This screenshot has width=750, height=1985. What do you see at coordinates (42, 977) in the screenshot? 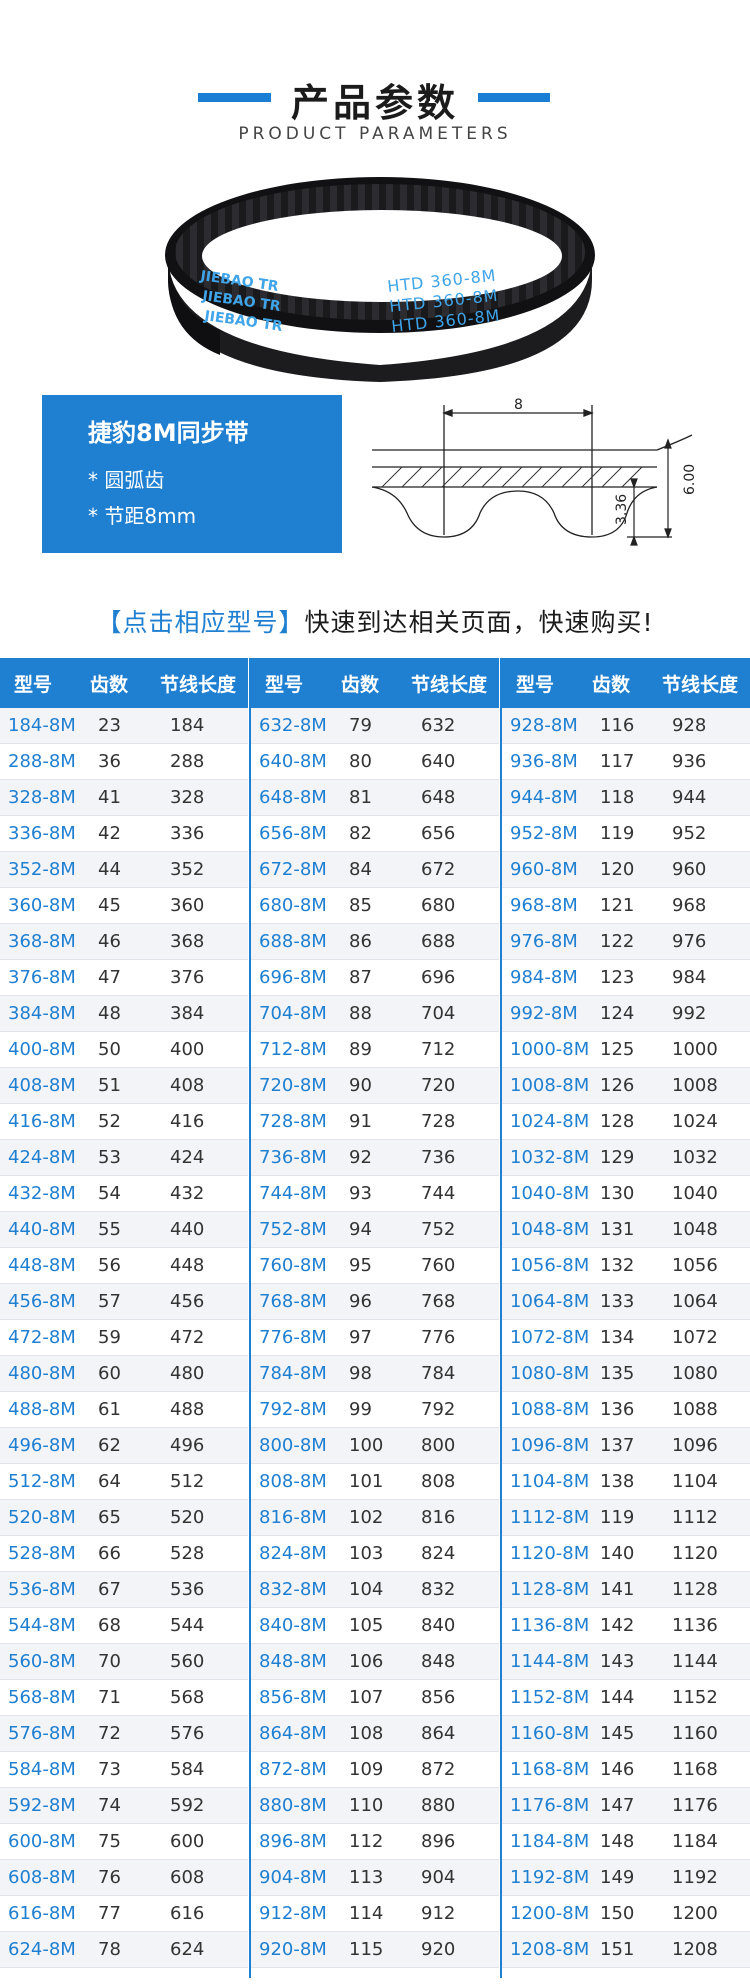
I see `model-link: 376-8M` at bounding box center [42, 977].